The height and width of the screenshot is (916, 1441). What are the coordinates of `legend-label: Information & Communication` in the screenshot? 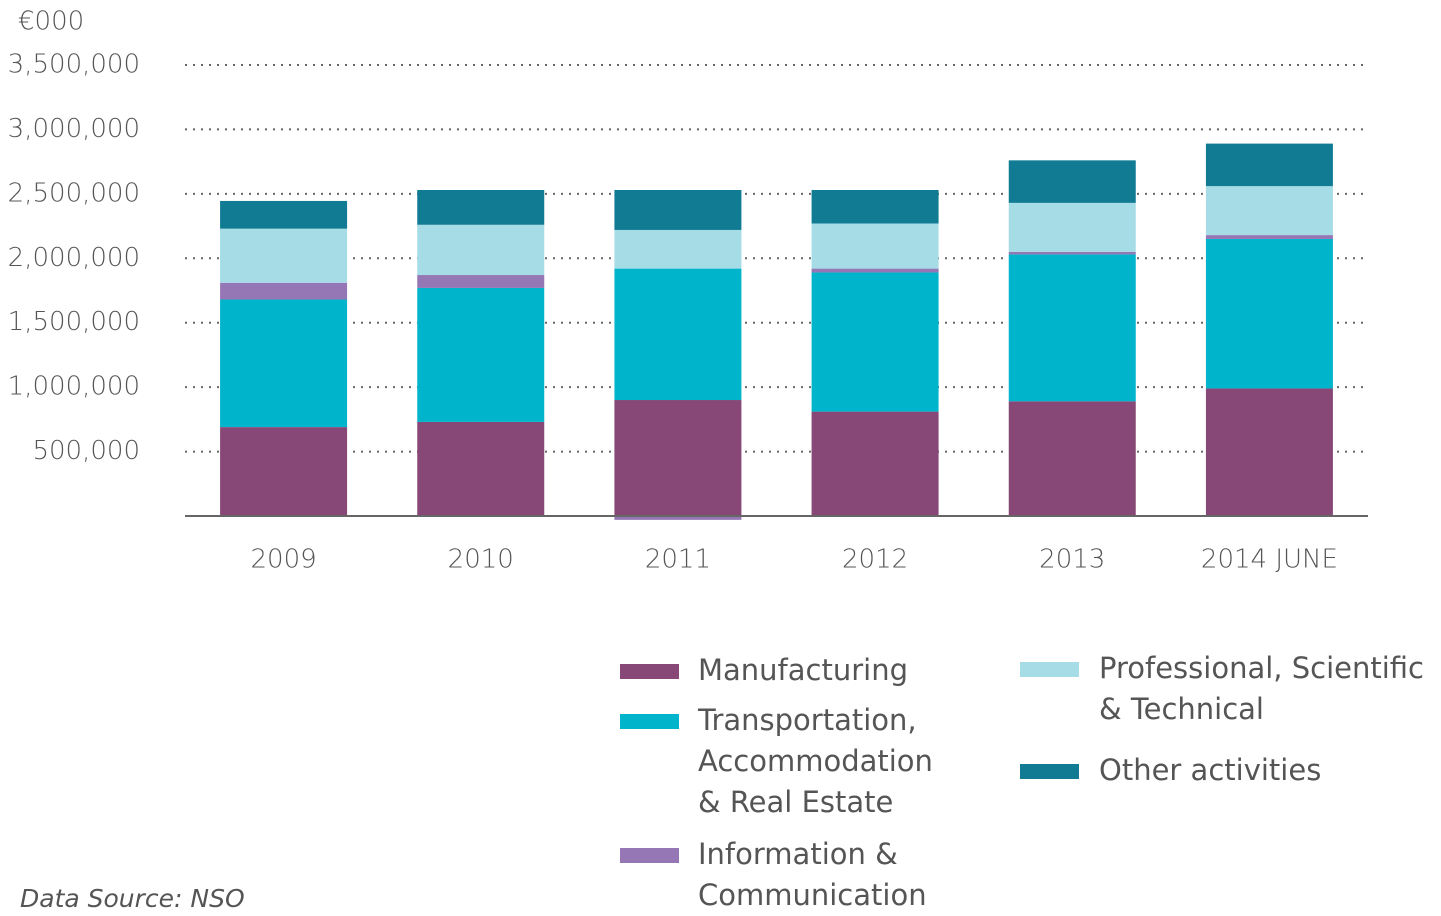 It's located at (812, 874).